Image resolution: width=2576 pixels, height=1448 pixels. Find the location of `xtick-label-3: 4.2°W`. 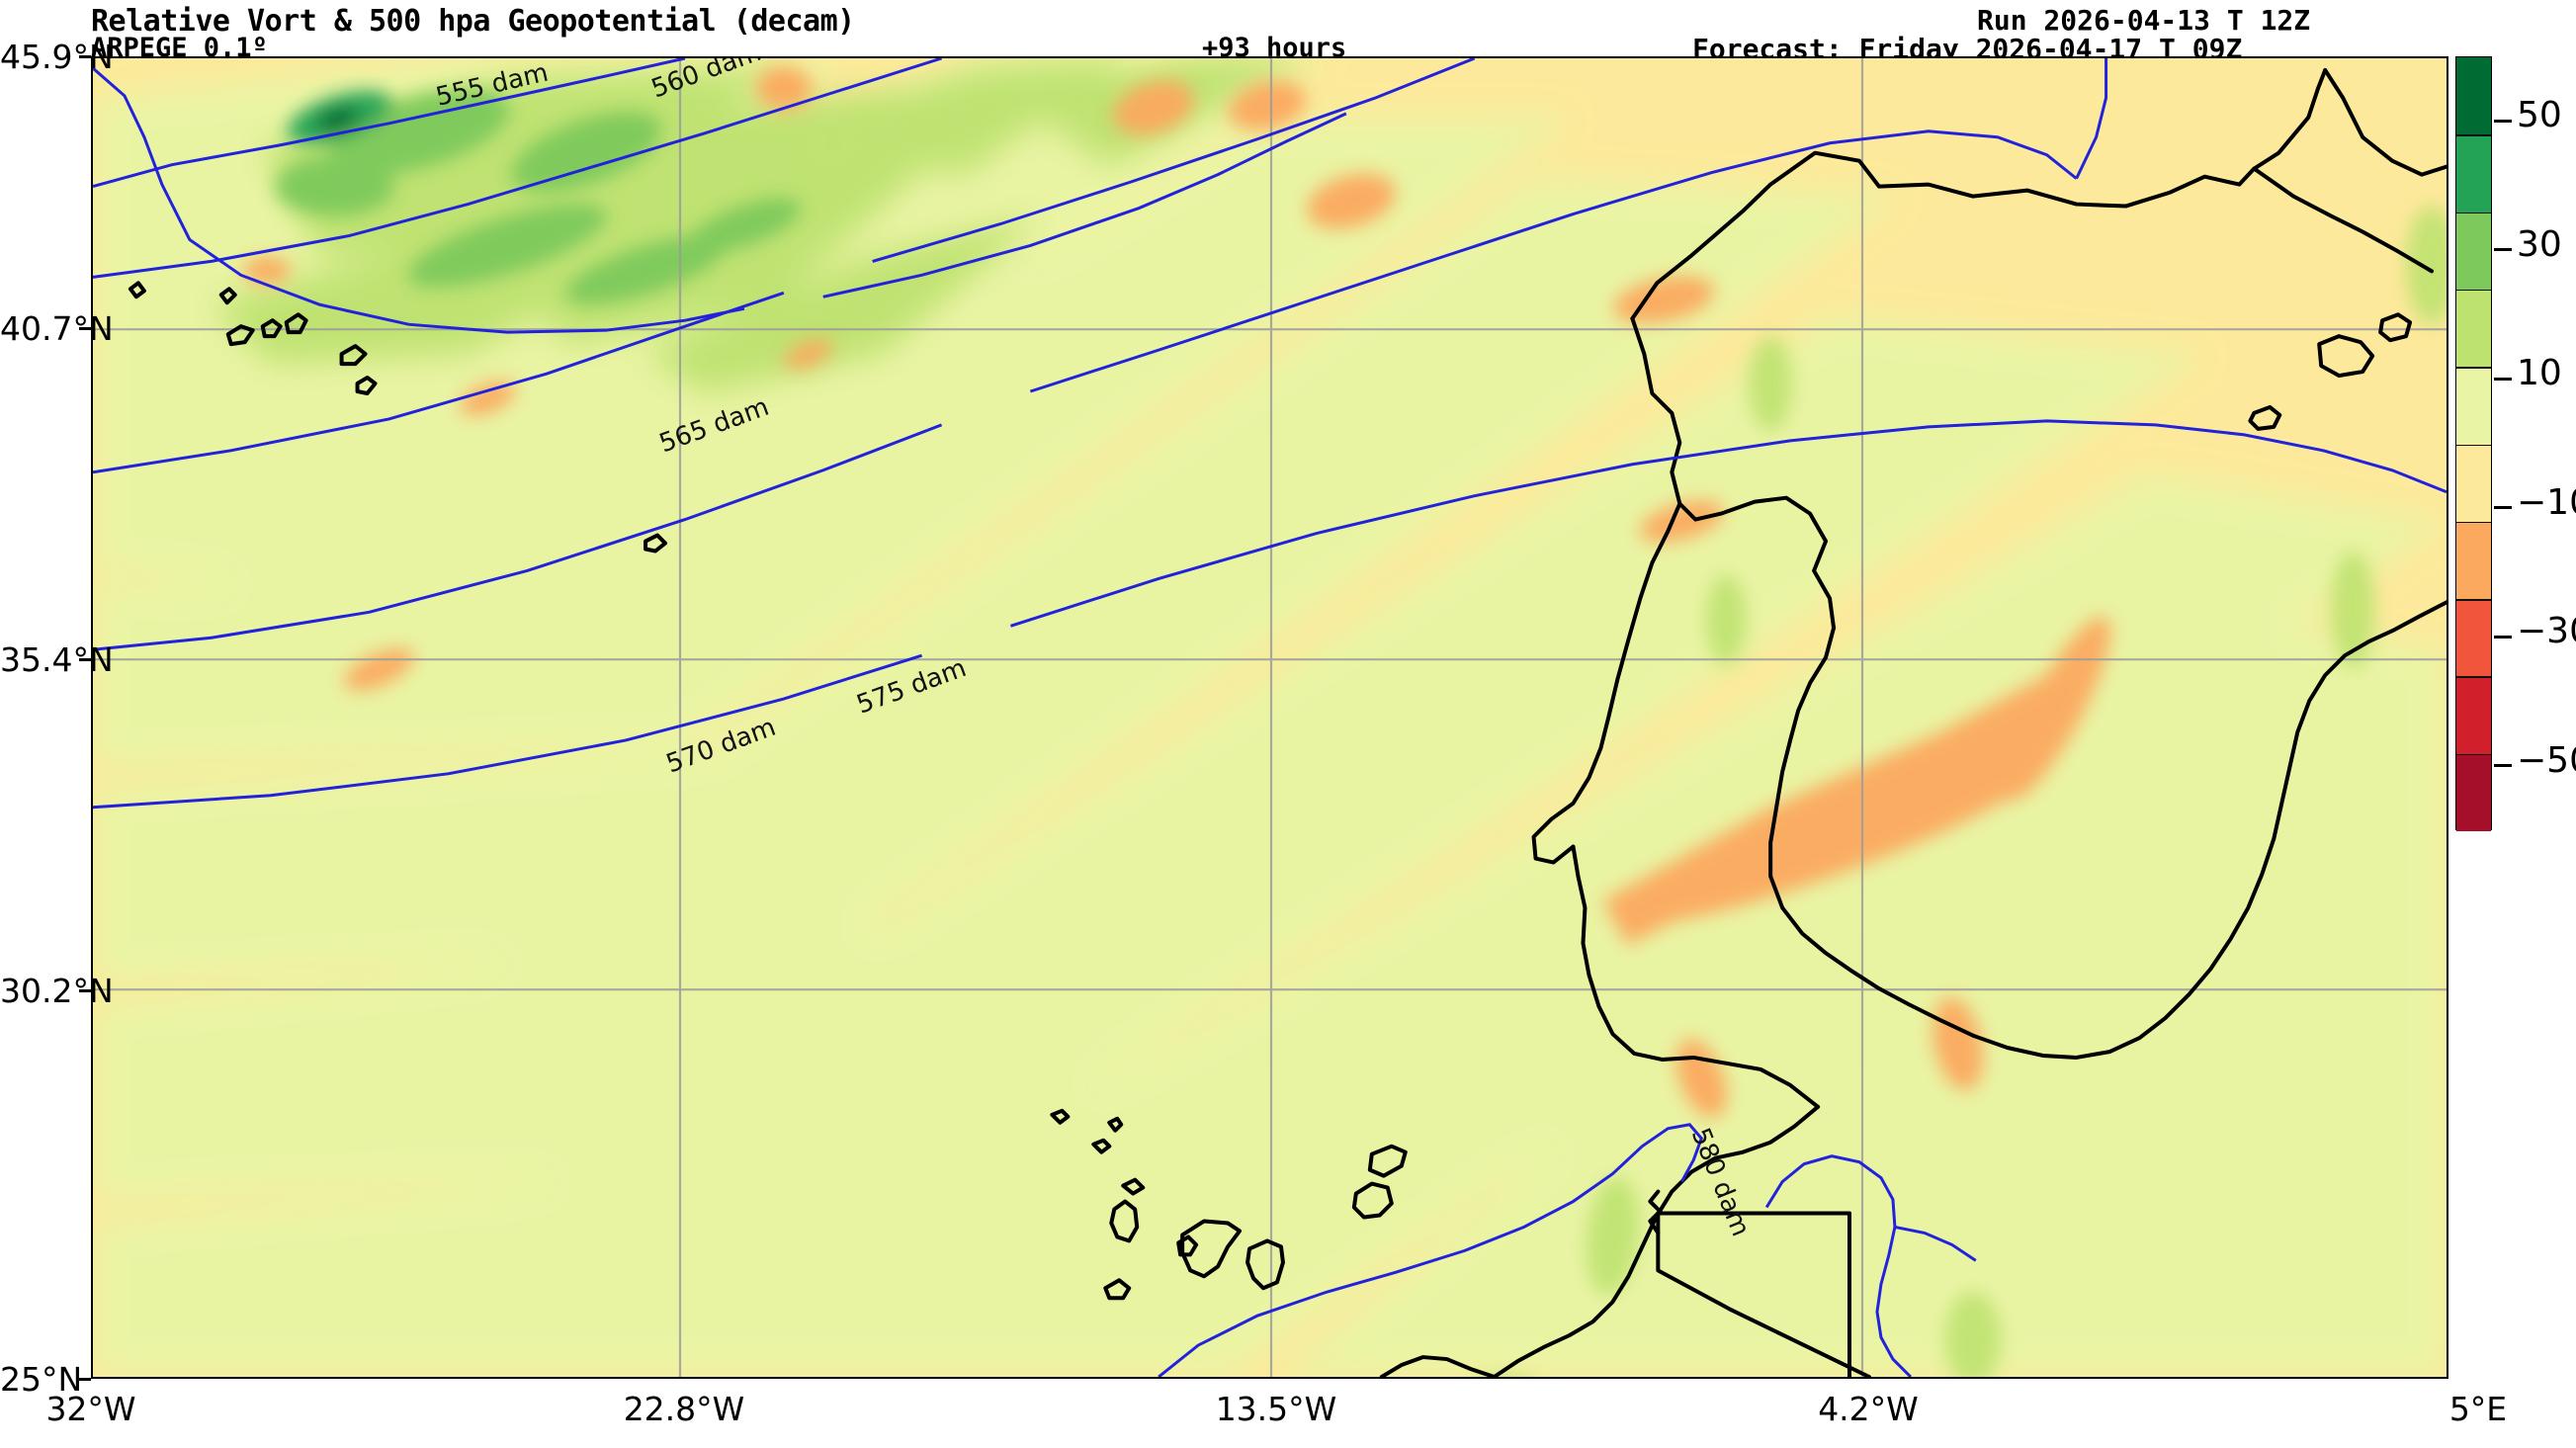

xtick-label-3: 4.2°W is located at coordinates (1868, 1409).